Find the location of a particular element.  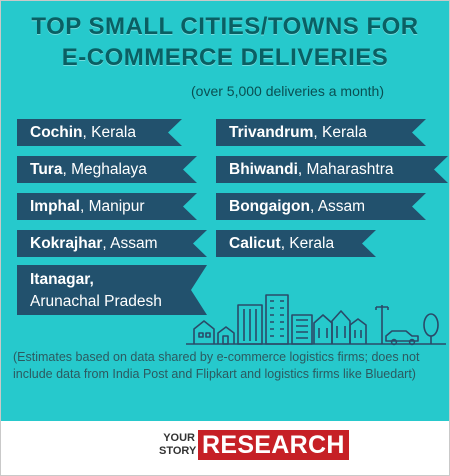

city-tag-calicut: Calicut, Kerala is located at coordinates (296, 243).